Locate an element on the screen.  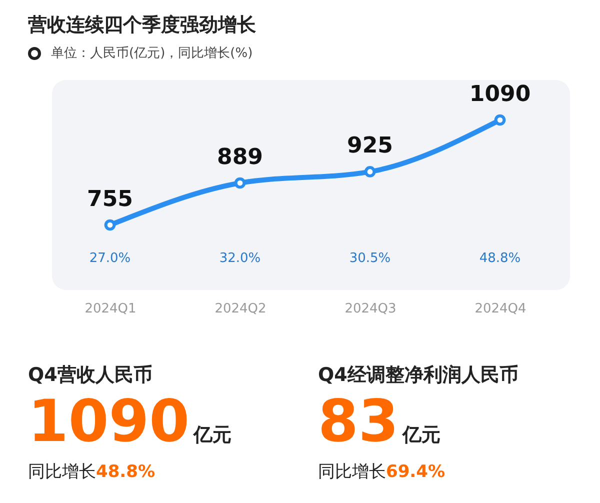
text: 1090 is located at coordinates (109, 421).